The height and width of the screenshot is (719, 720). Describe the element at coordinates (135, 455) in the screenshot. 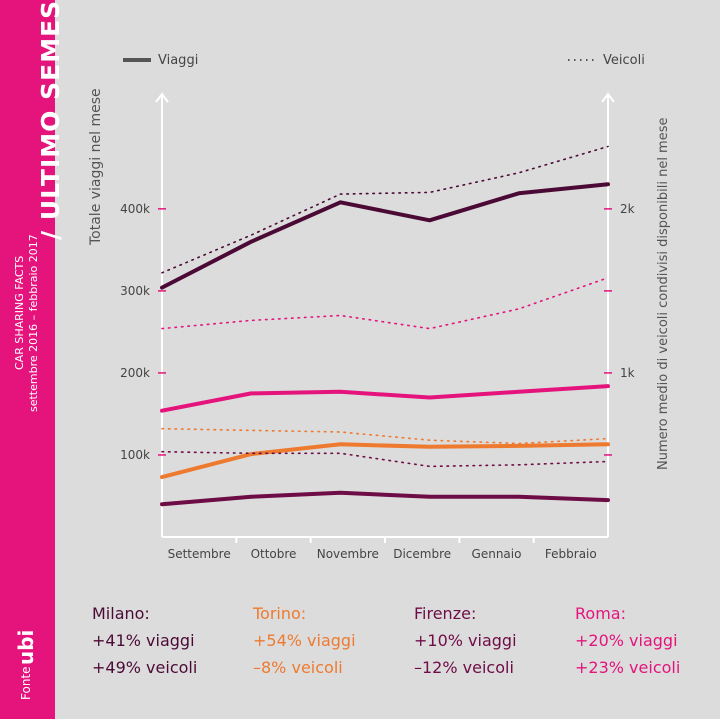

I see `y-tick-label: 100k` at that location.